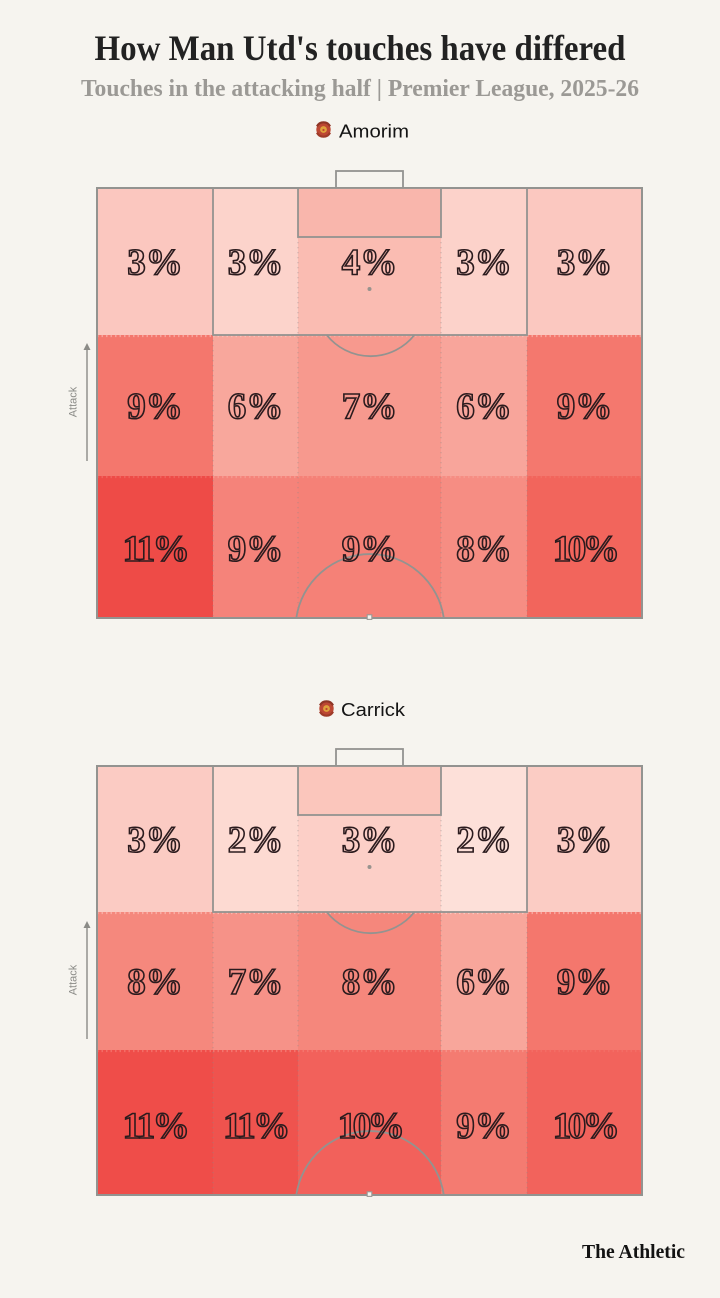  I want to click on svg-text: The Athletic, so click(633, 1252).